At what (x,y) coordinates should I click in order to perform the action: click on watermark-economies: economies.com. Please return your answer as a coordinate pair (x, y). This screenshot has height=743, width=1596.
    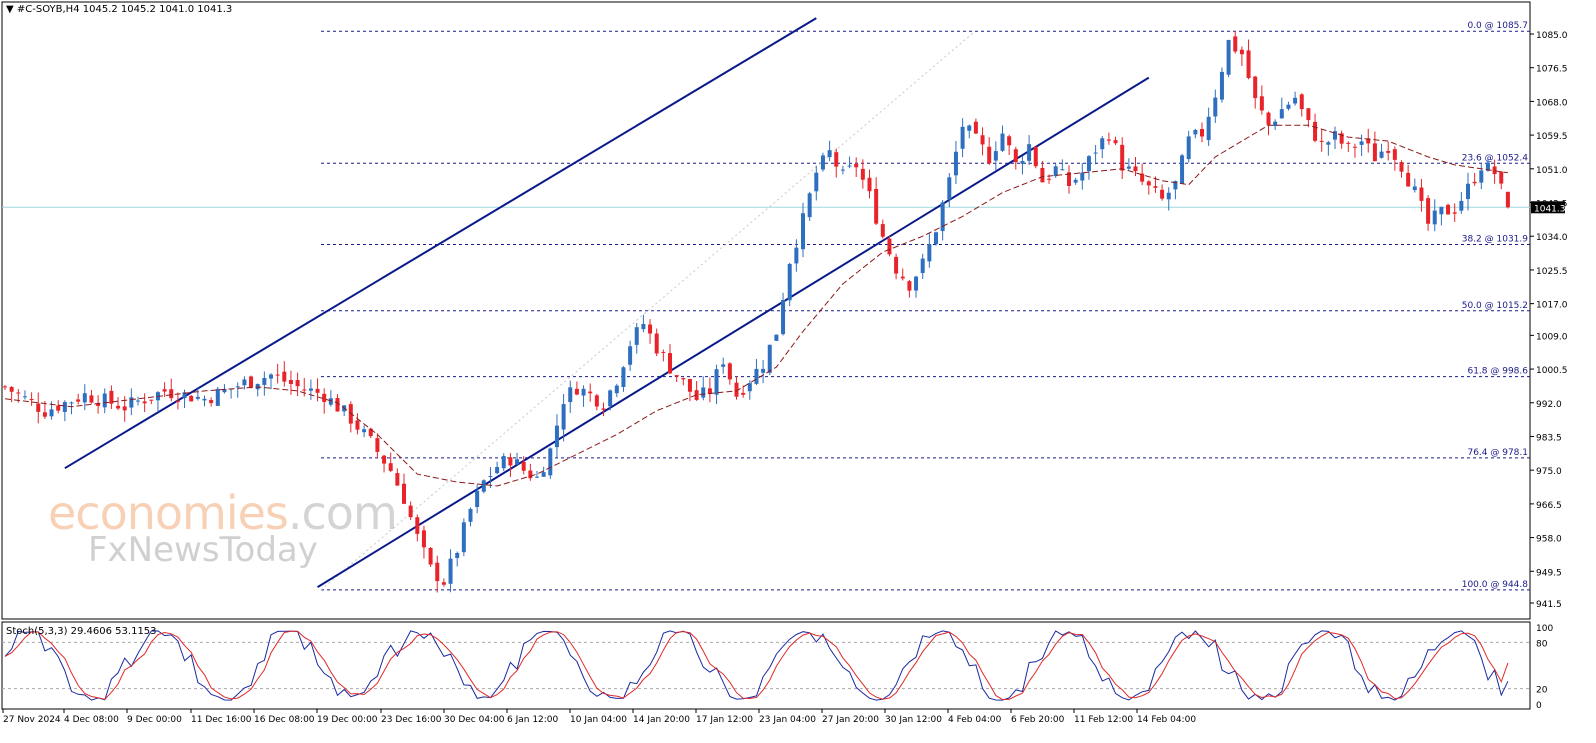
    Looking at the image, I should click on (223, 513).